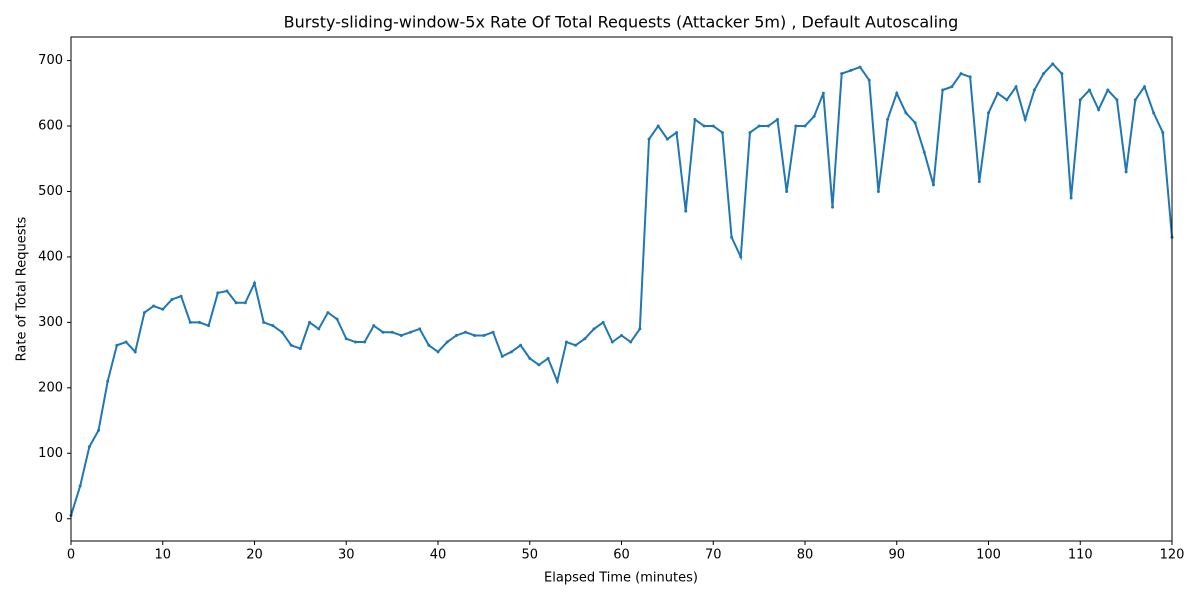  Describe the element at coordinates (805, 555) in the screenshot. I see `x-tick-label: 80` at that location.